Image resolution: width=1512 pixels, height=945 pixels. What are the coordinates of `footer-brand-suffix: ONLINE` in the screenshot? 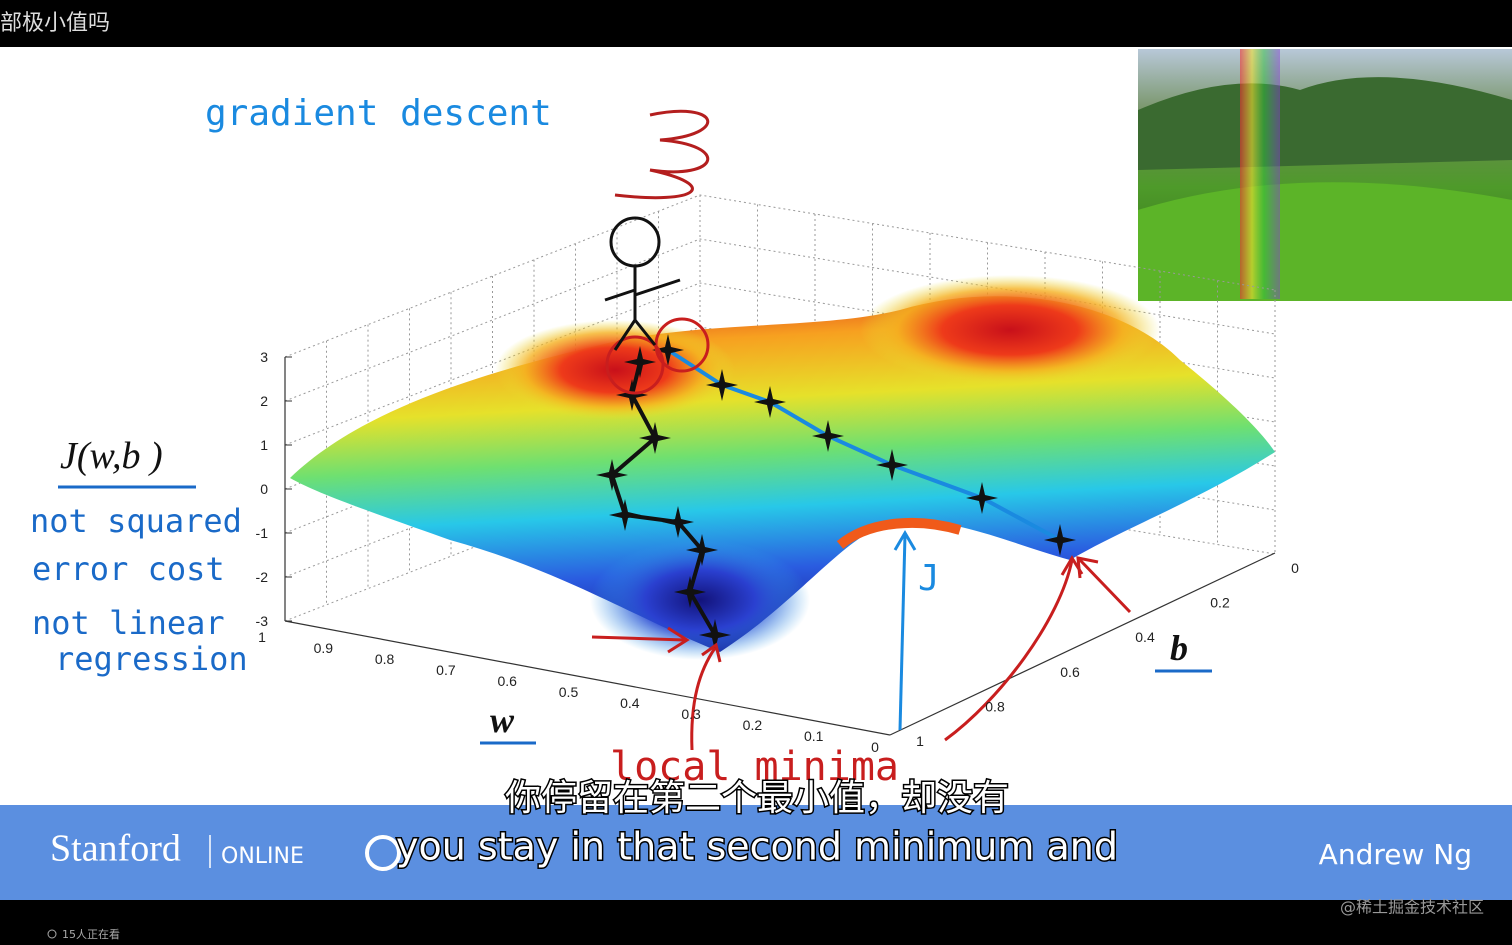 It's located at (262, 856).